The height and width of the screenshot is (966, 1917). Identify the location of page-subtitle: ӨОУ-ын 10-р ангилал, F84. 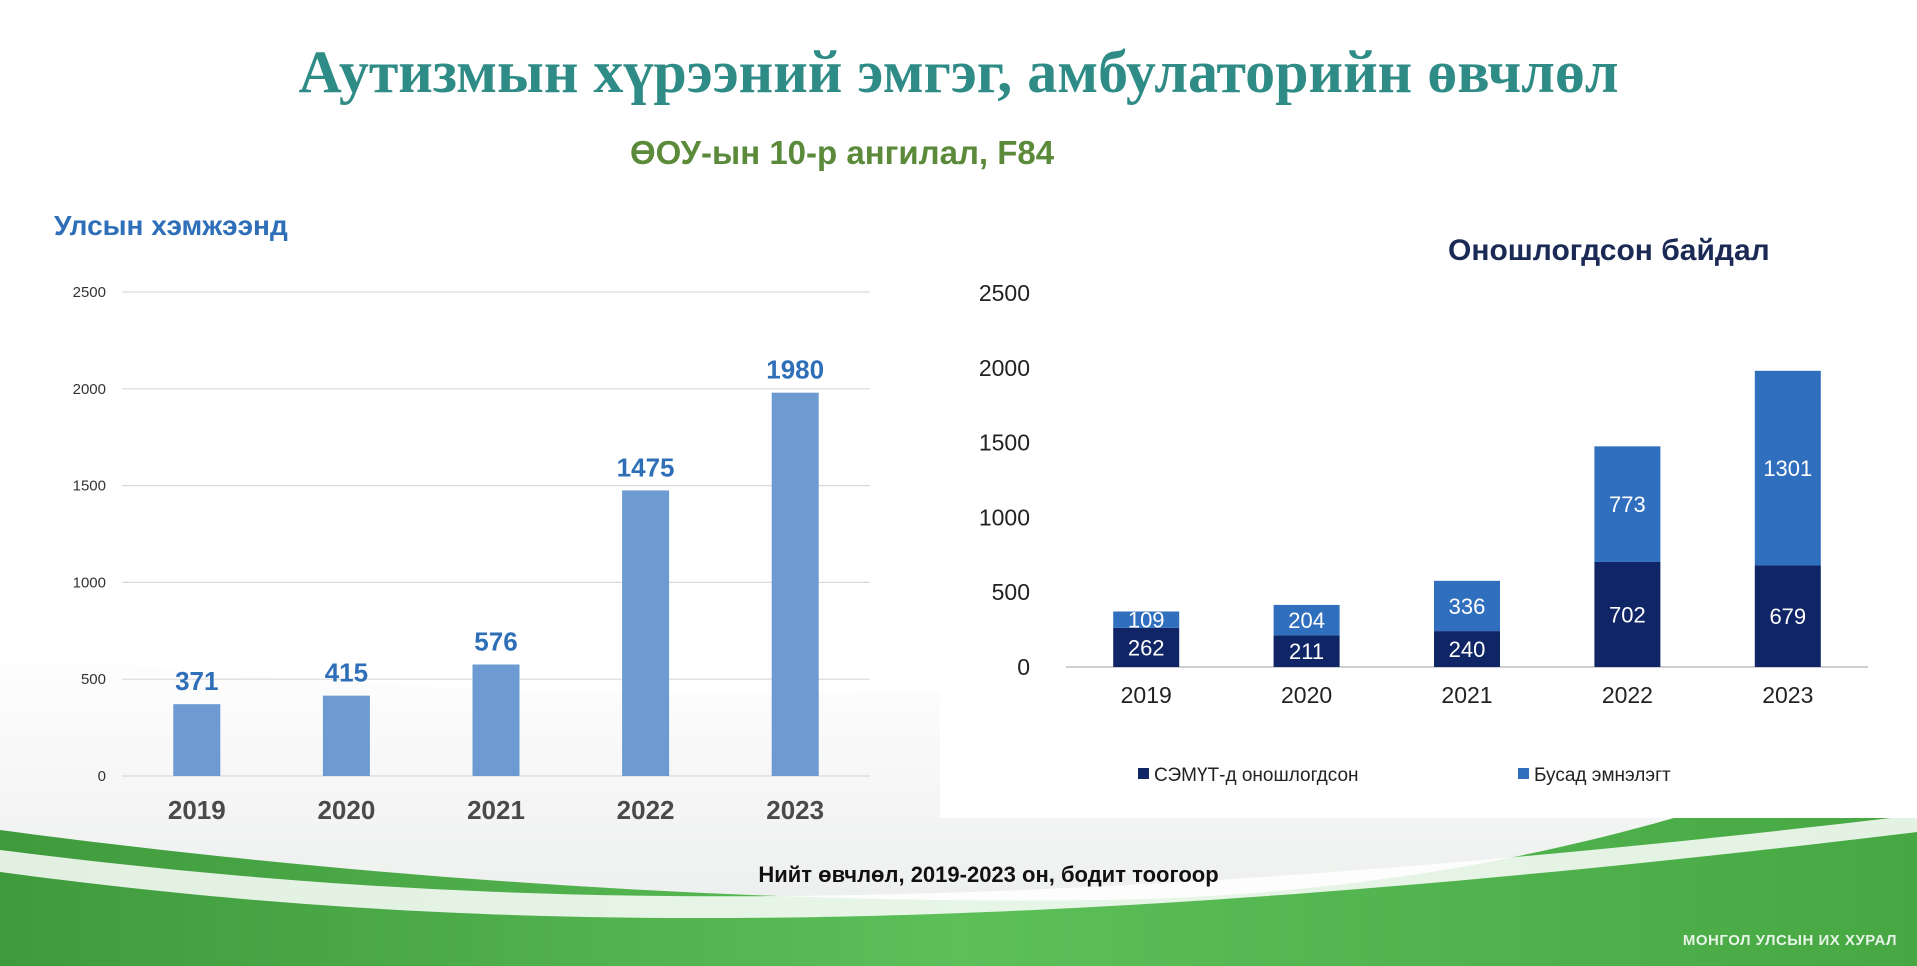
(842, 152).